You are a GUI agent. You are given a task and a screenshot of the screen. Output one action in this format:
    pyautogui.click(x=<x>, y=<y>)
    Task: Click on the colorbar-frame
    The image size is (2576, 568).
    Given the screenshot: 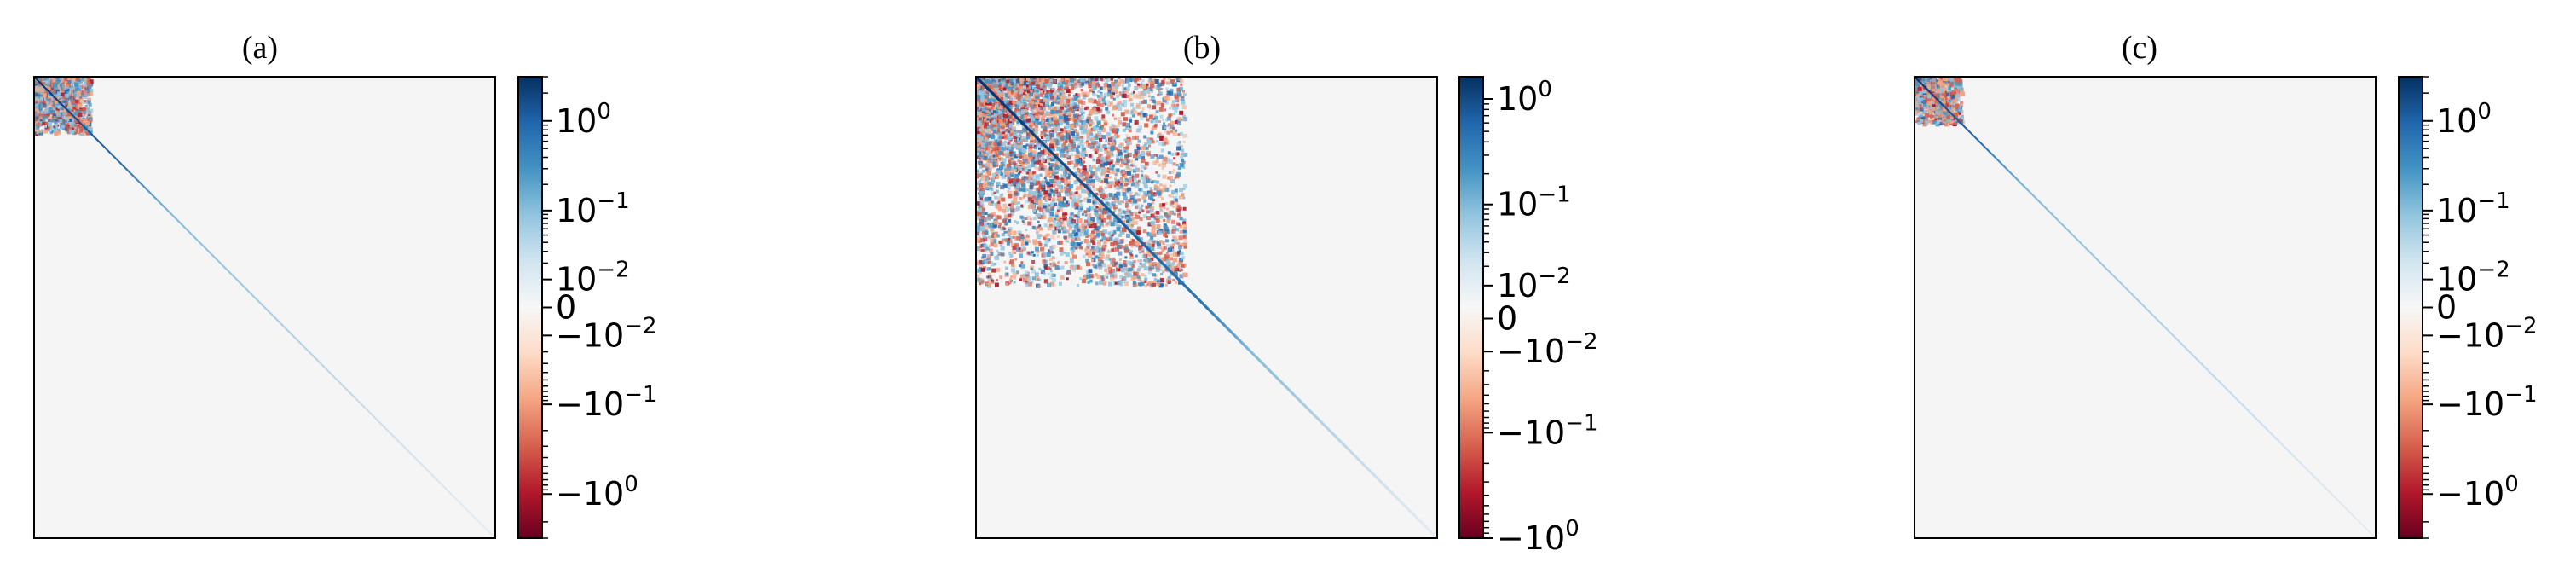 What is the action you would take?
    pyautogui.click(x=1471, y=308)
    